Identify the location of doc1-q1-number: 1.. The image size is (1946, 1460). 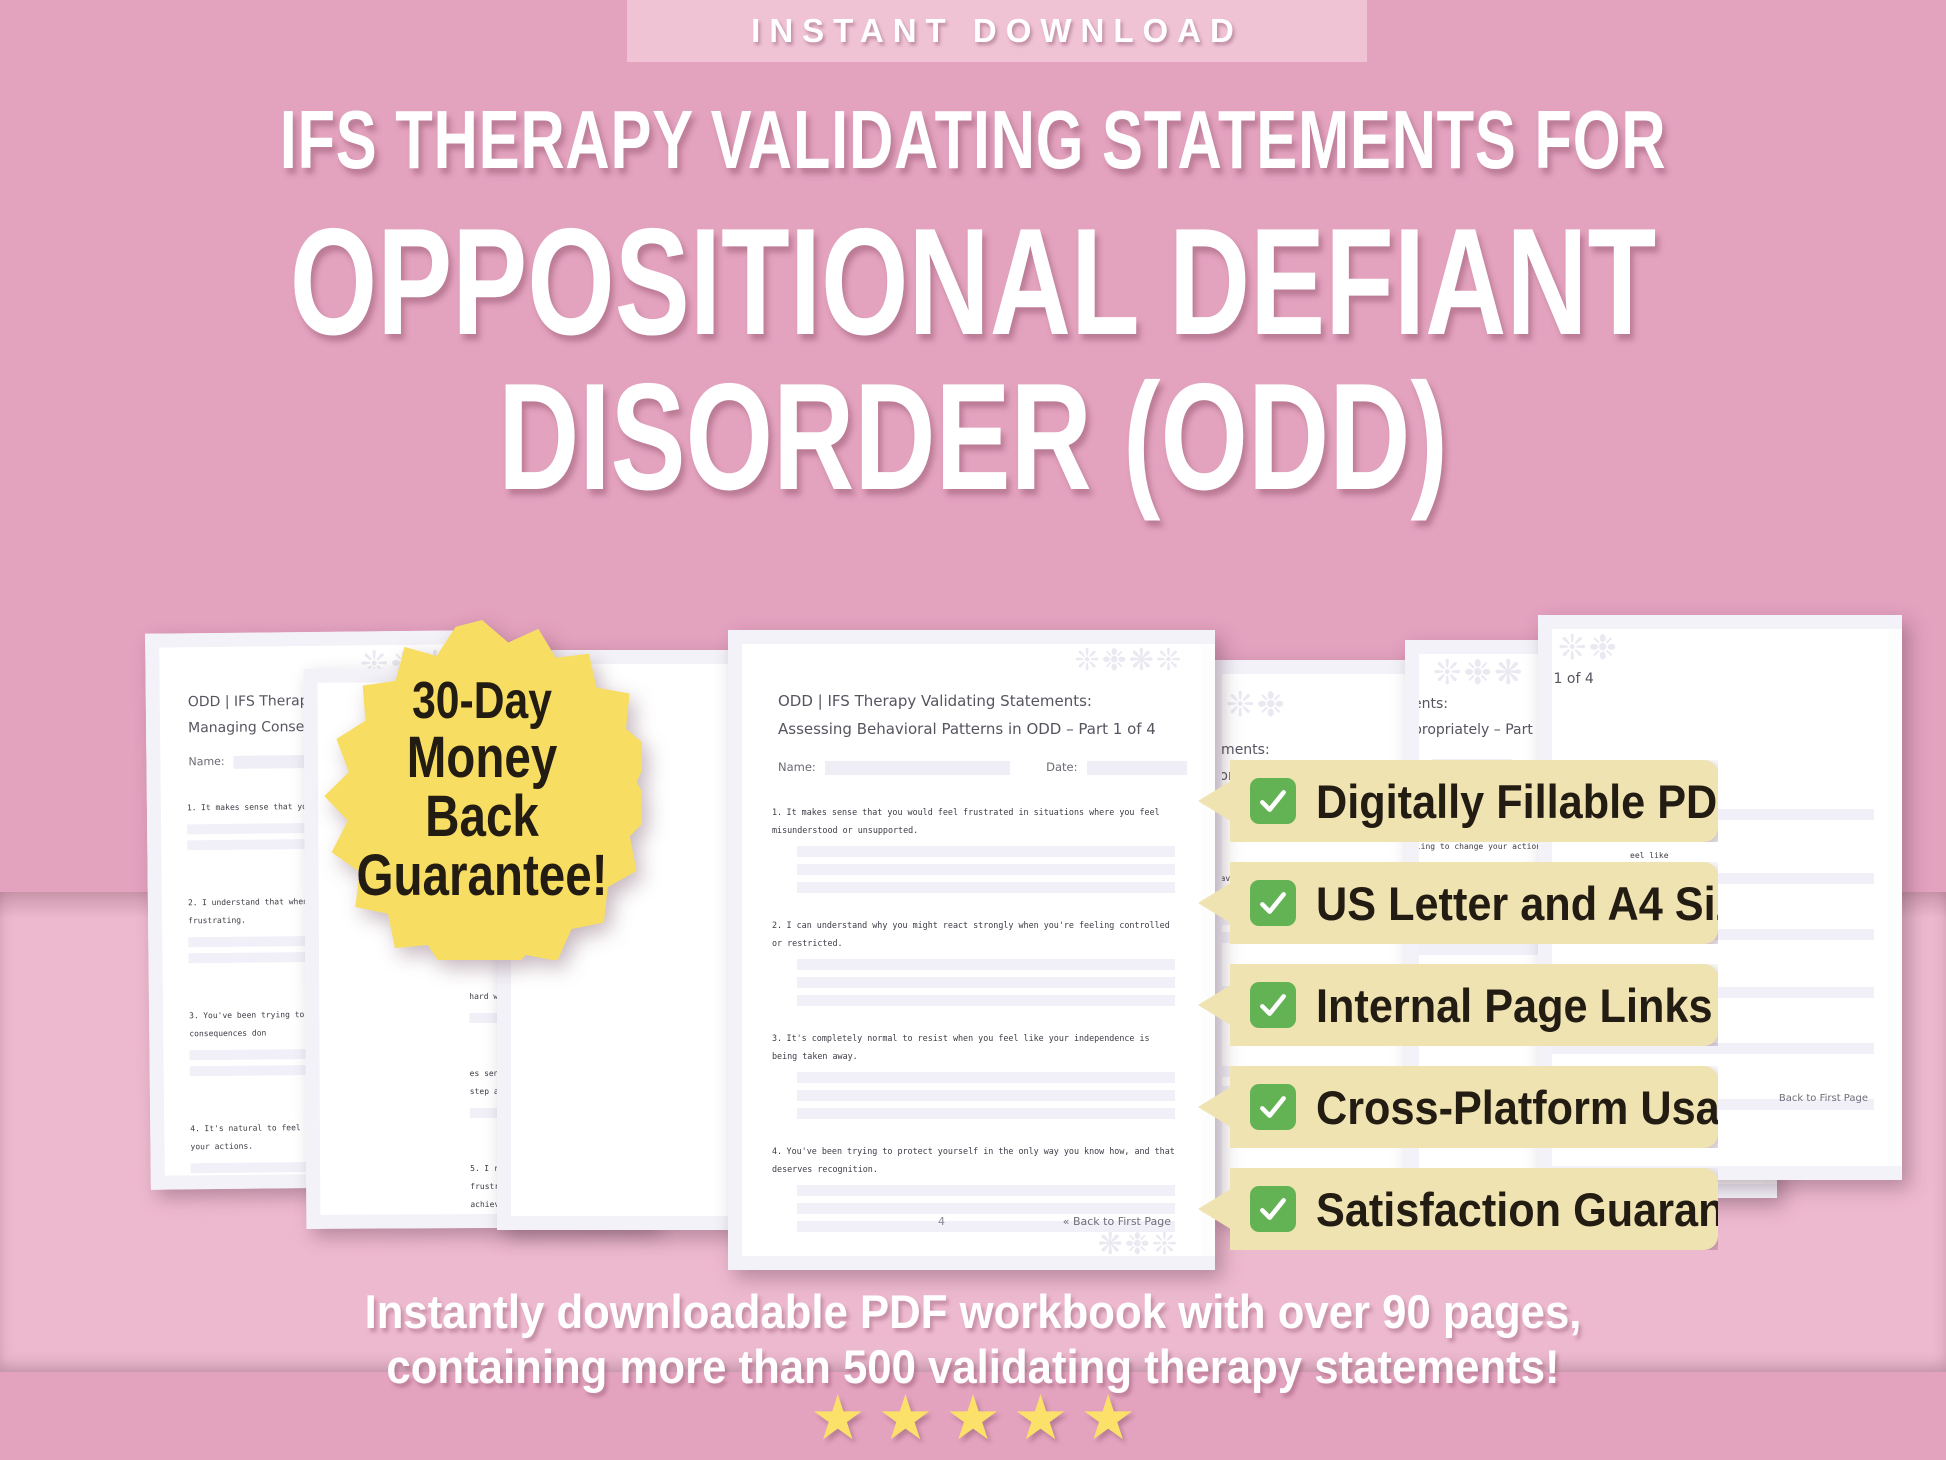
(191, 808).